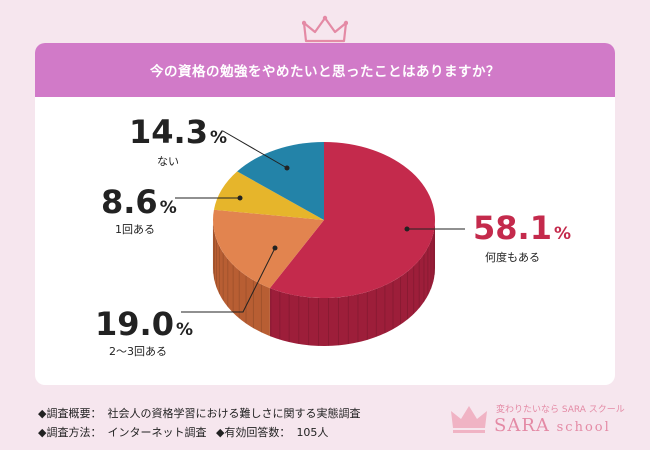 The height and width of the screenshot is (450, 650). I want to click on chart-title: 今の資格の勉強をやめたいと思ったことはありますか？, so click(325, 70).